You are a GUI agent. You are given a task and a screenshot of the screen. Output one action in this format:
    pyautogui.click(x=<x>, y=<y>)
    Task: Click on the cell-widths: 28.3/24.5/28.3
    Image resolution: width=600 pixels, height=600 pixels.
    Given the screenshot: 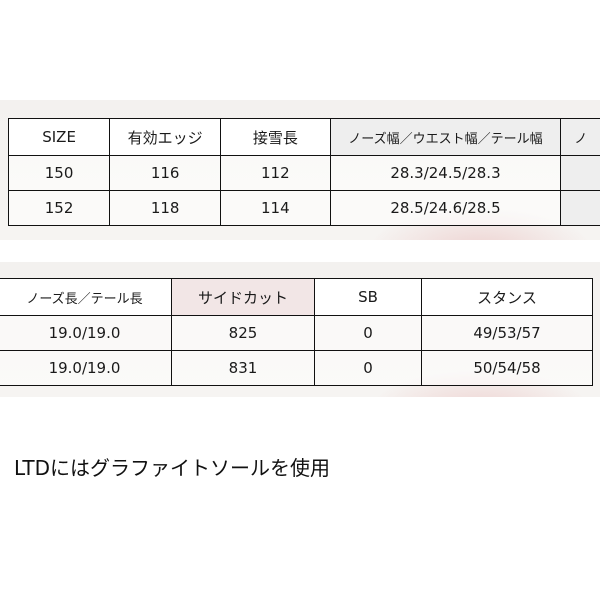 What is the action you would take?
    pyautogui.click(x=445, y=173)
    